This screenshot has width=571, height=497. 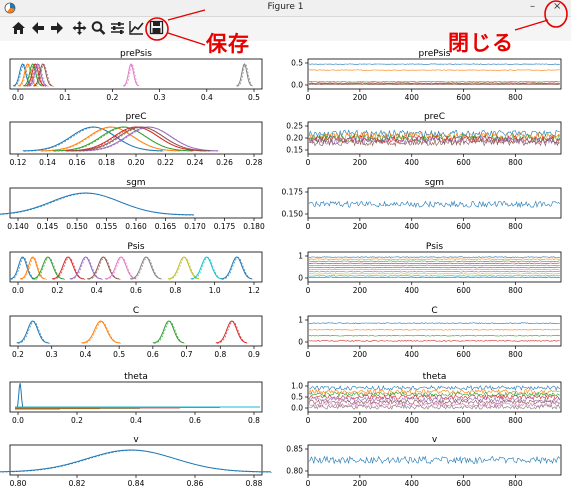 I want to click on edit-axis-icon, so click(x=136, y=28).